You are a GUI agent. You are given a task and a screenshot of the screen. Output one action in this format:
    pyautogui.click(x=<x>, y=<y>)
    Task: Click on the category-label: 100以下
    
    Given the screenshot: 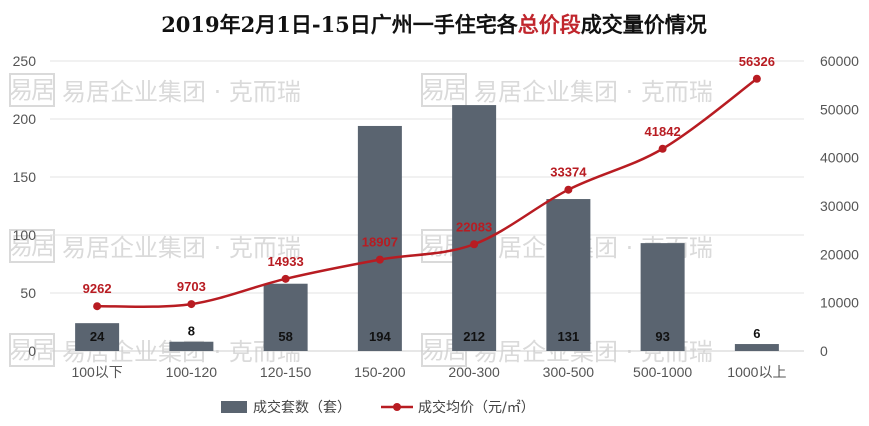 What is the action you would take?
    pyautogui.click(x=96, y=372)
    